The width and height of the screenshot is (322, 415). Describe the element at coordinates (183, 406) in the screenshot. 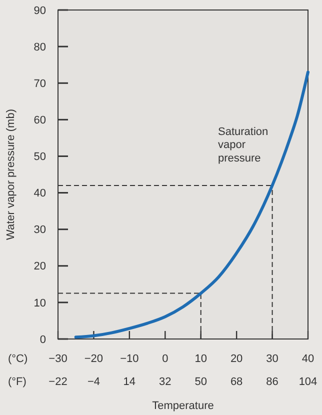

I see `x-axis-title: Temperature` at that location.